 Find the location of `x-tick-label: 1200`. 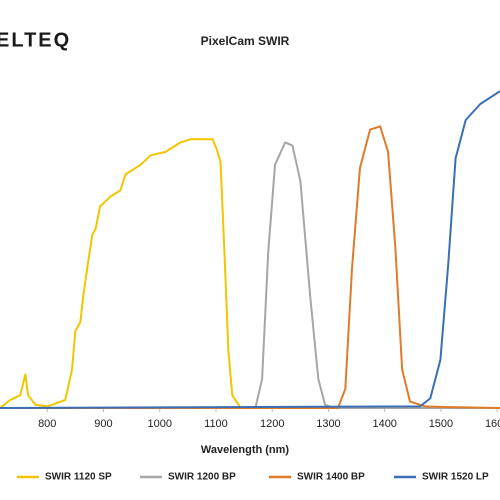

x-tick-label: 1200 is located at coordinates (272, 424).